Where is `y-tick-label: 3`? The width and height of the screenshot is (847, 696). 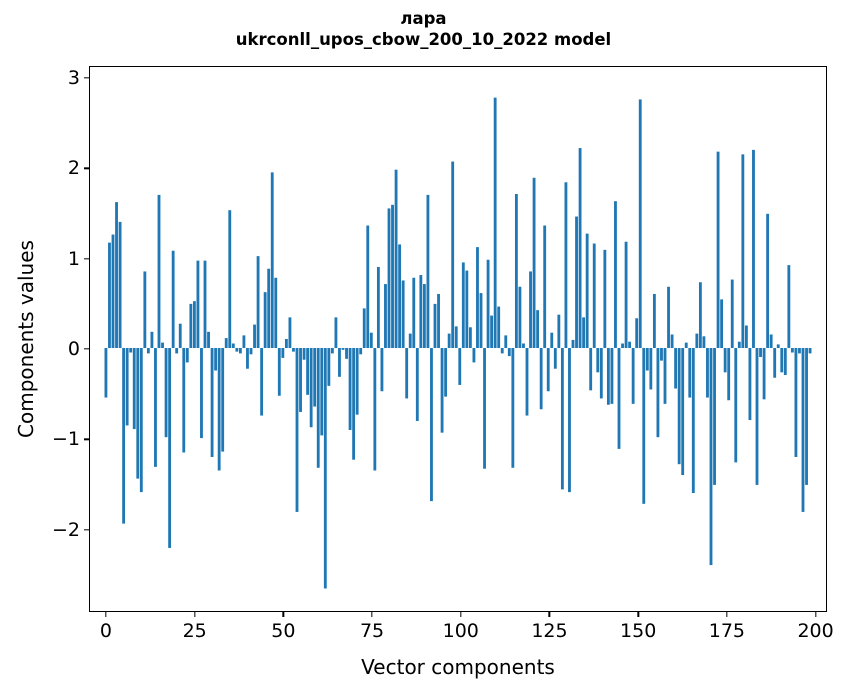
y-tick-label: 3 is located at coordinates (73, 77).